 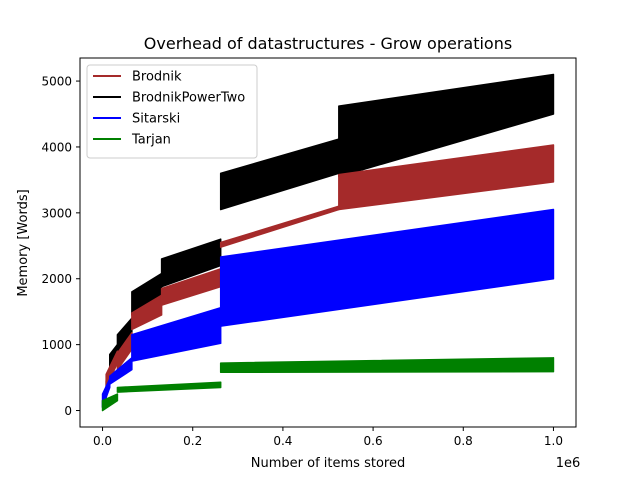 I want to click on x-tick-label: 0.0, so click(x=102, y=441).